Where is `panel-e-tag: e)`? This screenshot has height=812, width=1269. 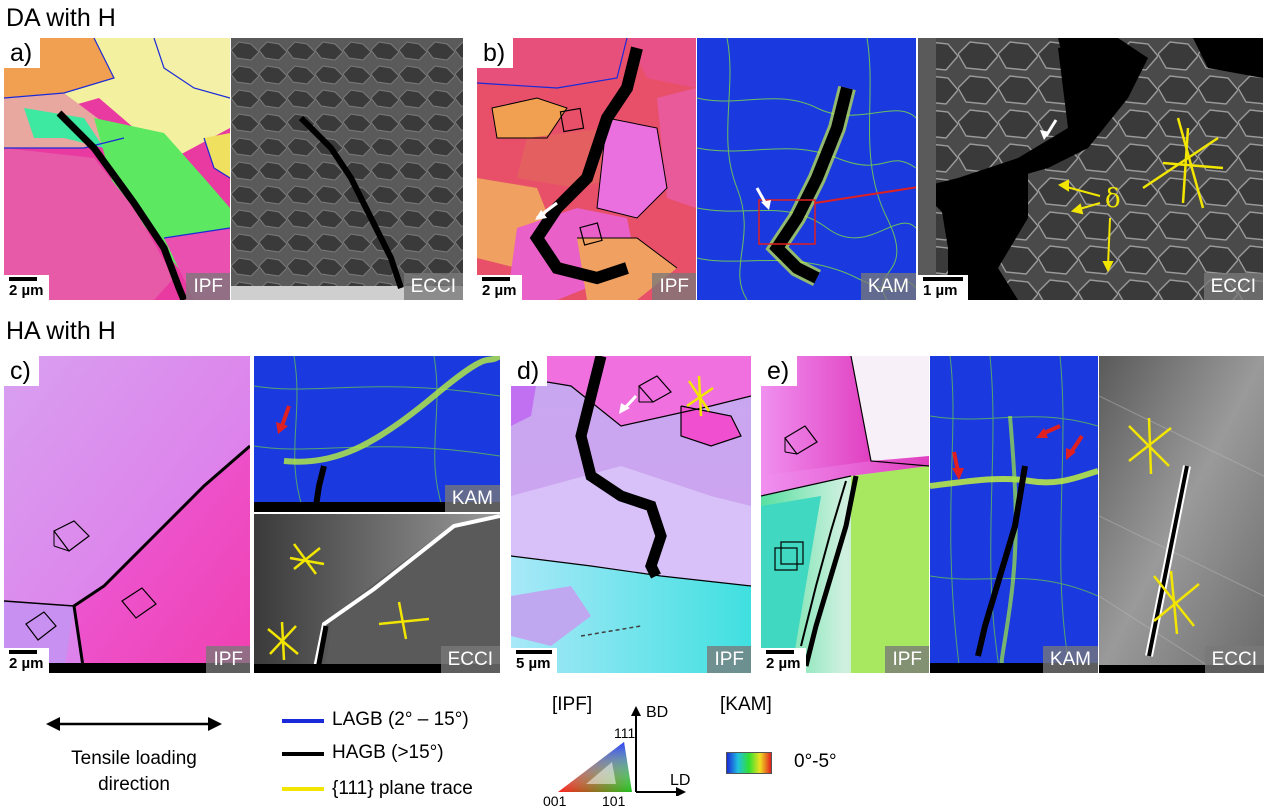
panel-e-tag: e) is located at coordinates (779, 371).